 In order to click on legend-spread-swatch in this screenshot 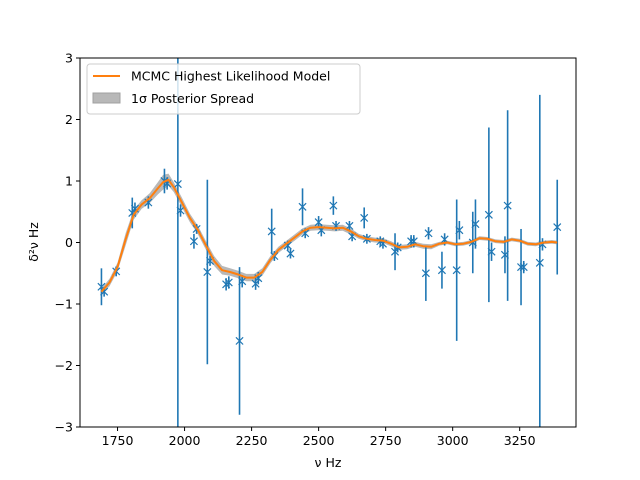, I will do `click(106, 98)`.